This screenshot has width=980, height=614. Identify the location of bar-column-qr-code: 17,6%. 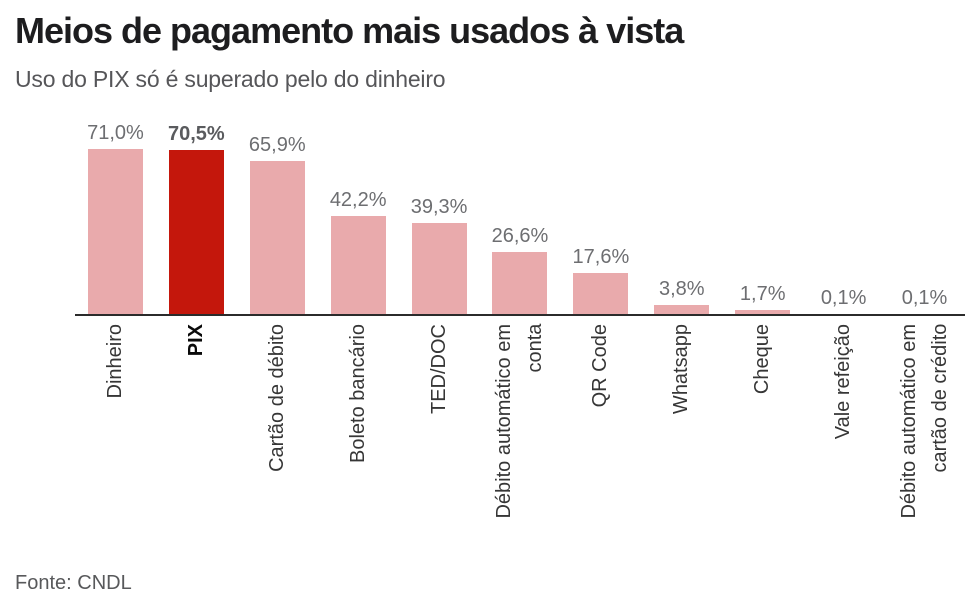
(600, 214).